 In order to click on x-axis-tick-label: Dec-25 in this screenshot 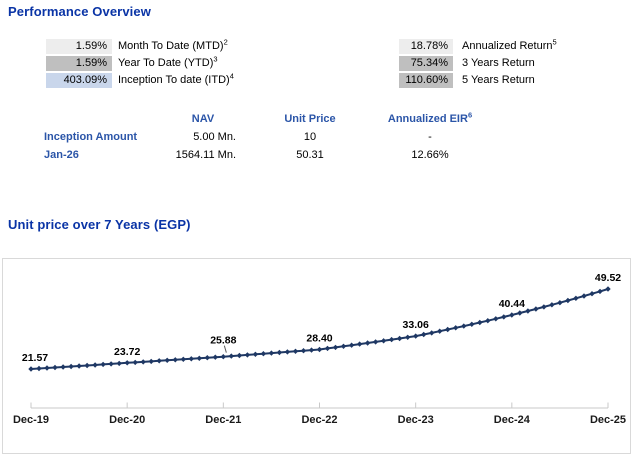, I will do `click(608, 420)`.